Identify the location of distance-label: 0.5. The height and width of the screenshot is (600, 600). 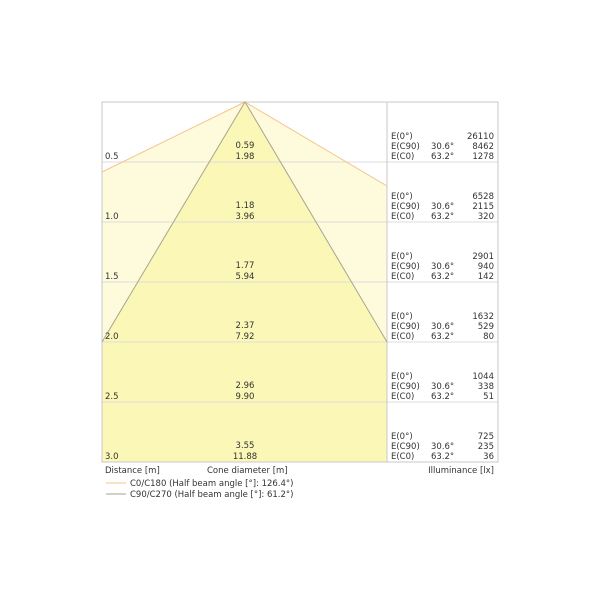
(112, 157).